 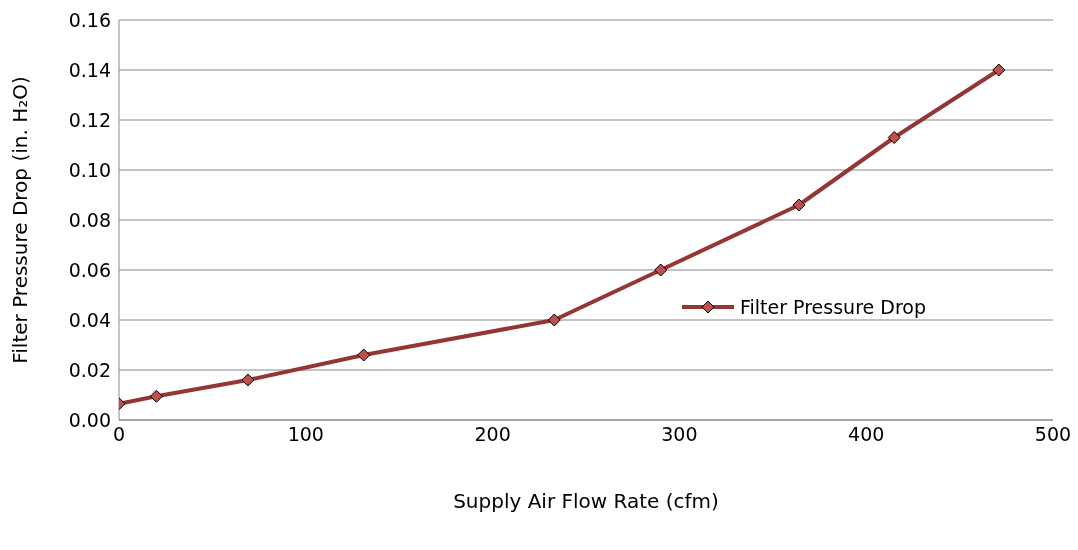 What do you see at coordinates (89, 19) in the screenshot?
I see `y-tick-label: 0.16` at bounding box center [89, 19].